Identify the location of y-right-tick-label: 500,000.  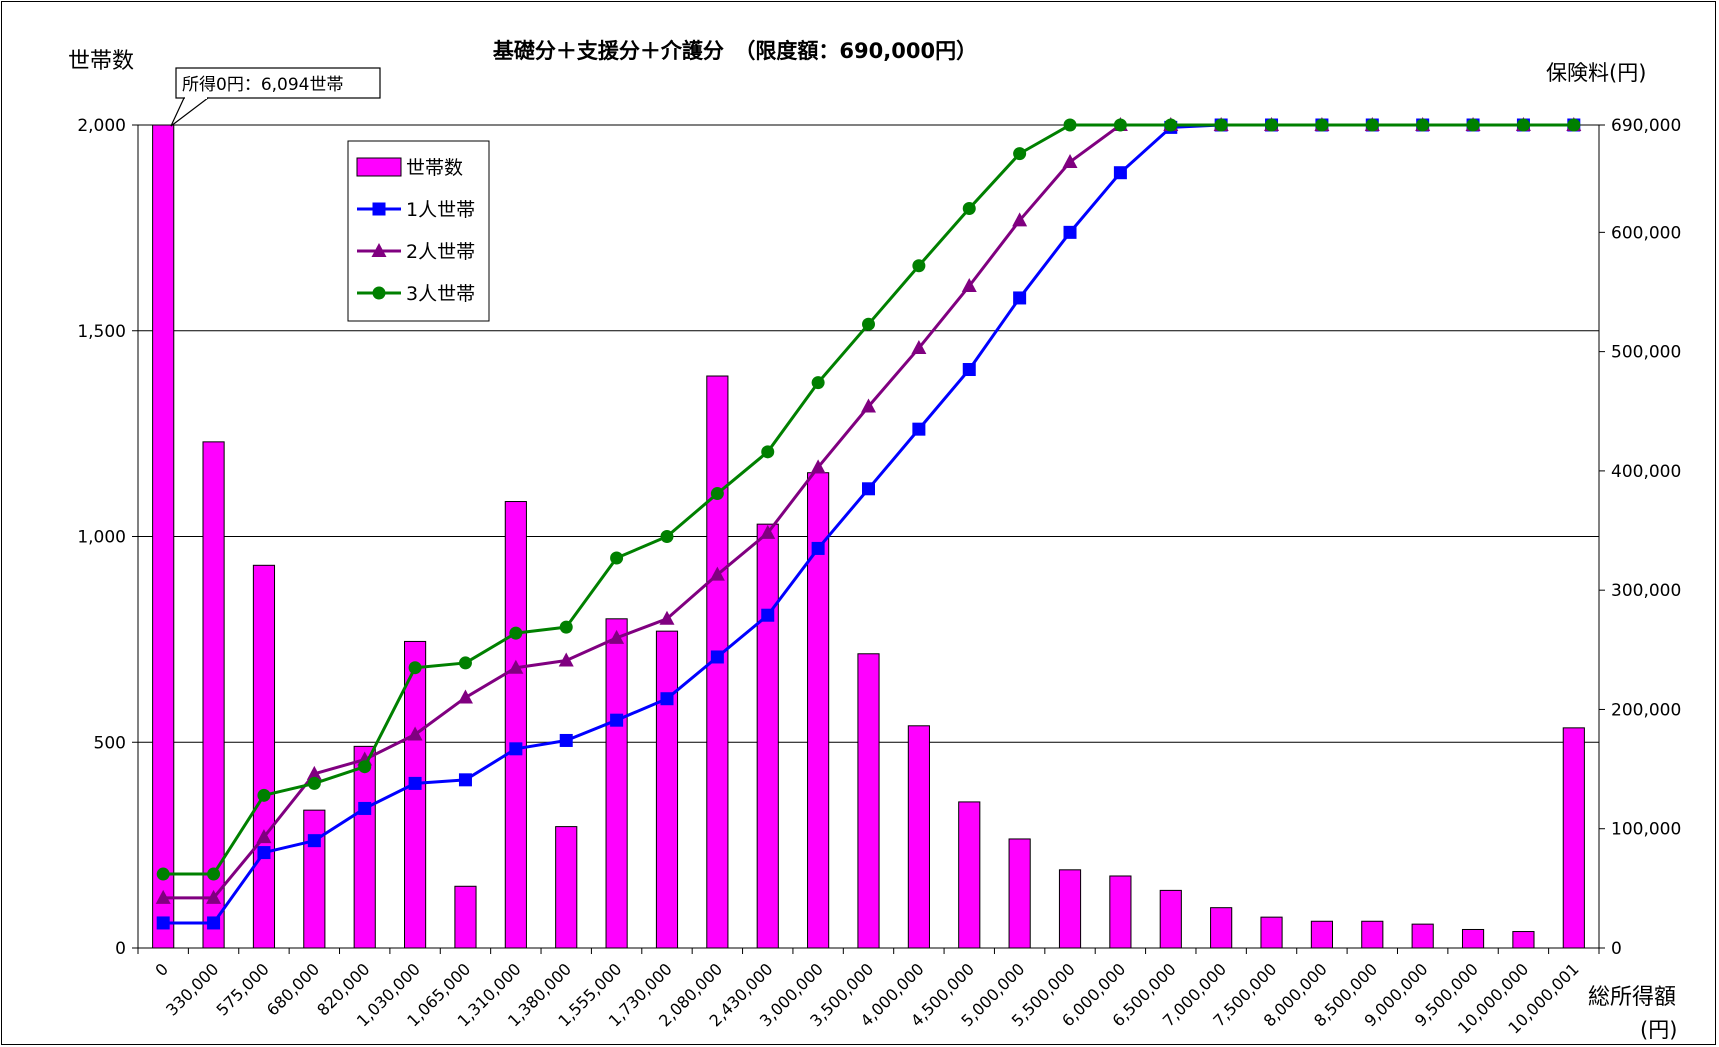
(1646, 353).